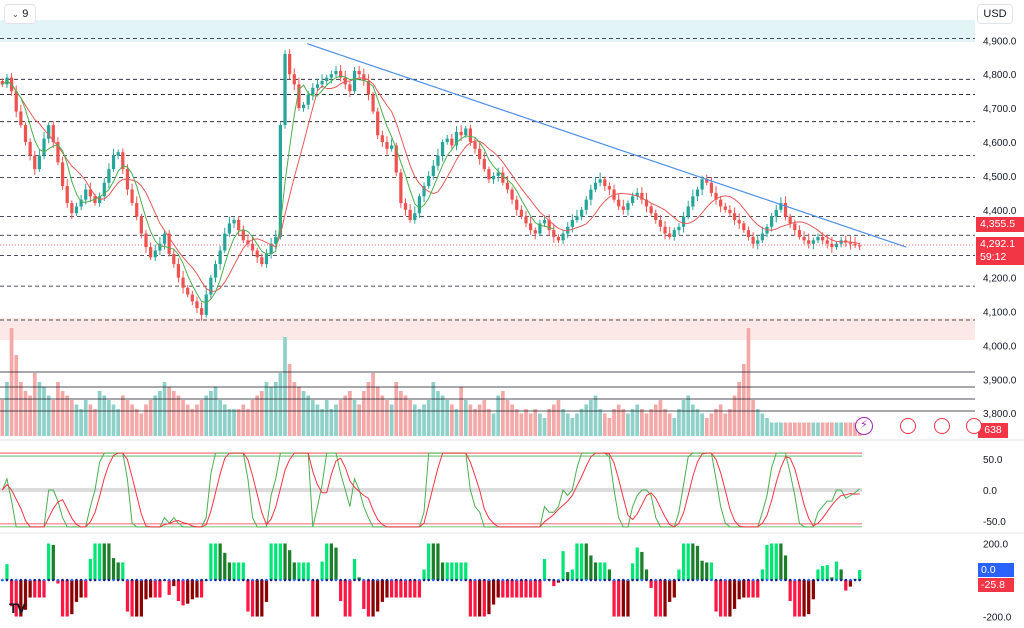  Describe the element at coordinates (1000, 177) in the screenshot. I see `price-tick-label: 4,500.0` at that location.